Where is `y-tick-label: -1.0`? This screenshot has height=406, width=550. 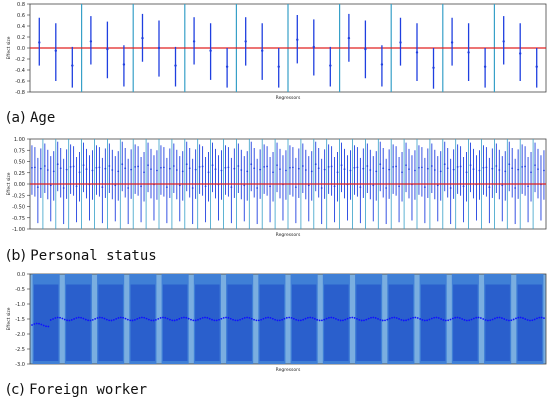
y-tick-label: -1.0 is located at coordinates (20, 305).